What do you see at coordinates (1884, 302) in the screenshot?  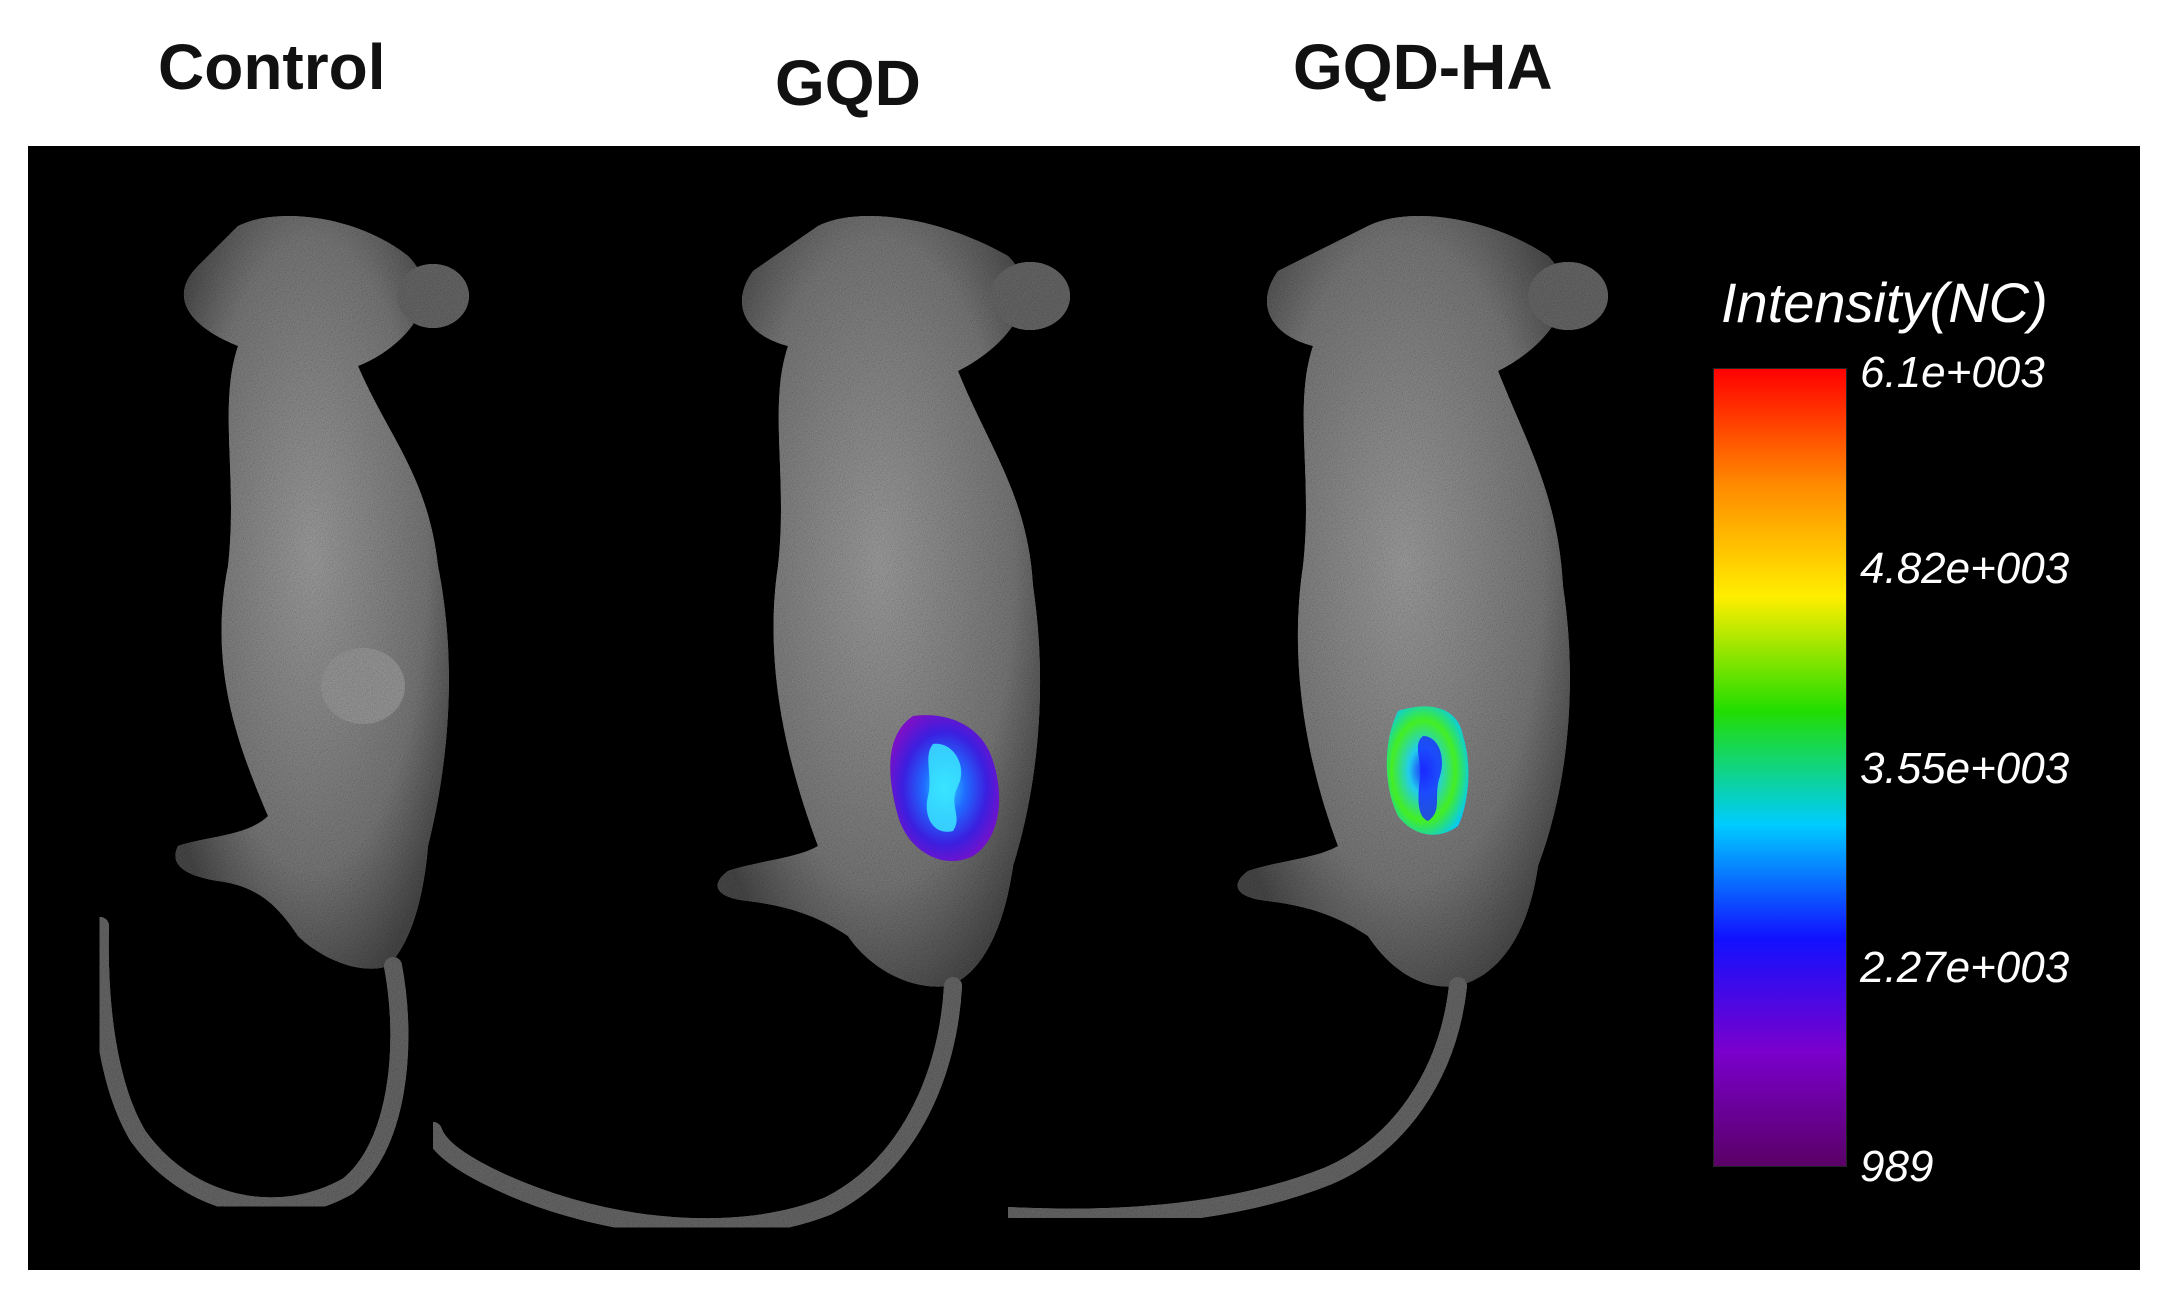 I see `legend-title: Intensity(NC)` at bounding box center [1884, 302].